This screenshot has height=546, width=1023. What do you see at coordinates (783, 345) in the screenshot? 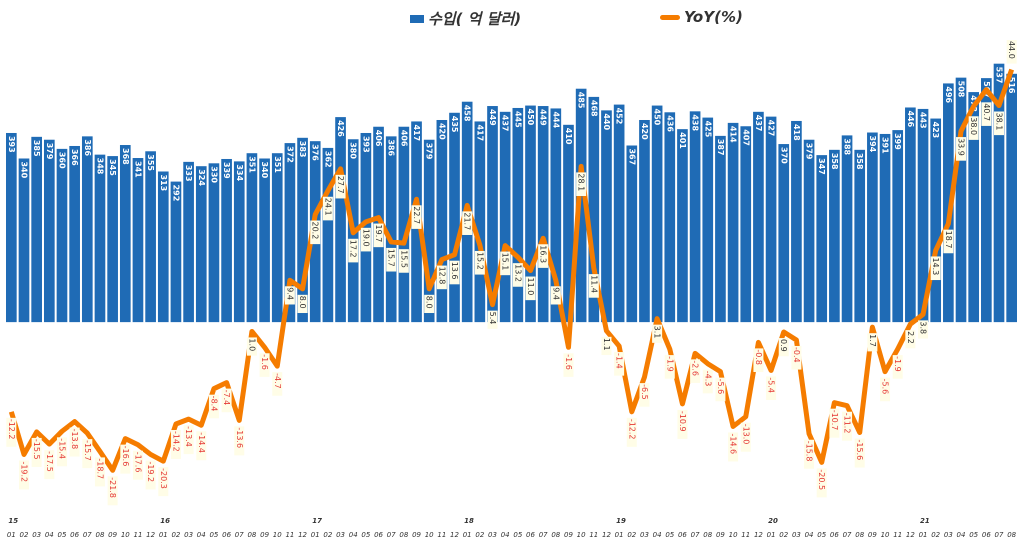
I see `yoy-value-label: 0.9` at bounding box center [783, 345].